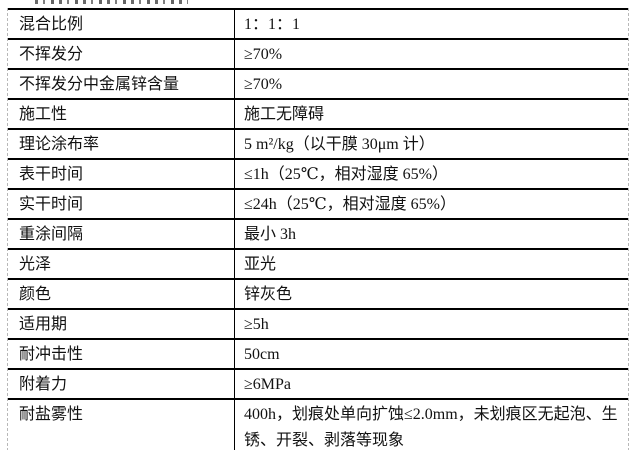 The image size is (636, 450). I want to click on table-row: 表干时间 ≤1h（25℃，相对湿度 65%）, so click(318, 173).